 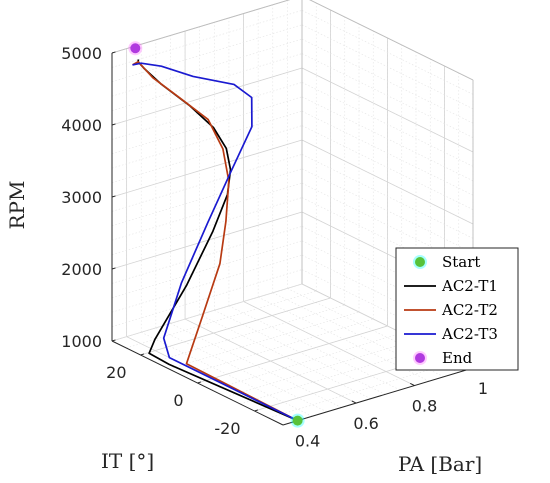 What do you see at coordinates (378, 396) in the screenshot?
I see `x-axis-line` at bounding box center [378, 396].